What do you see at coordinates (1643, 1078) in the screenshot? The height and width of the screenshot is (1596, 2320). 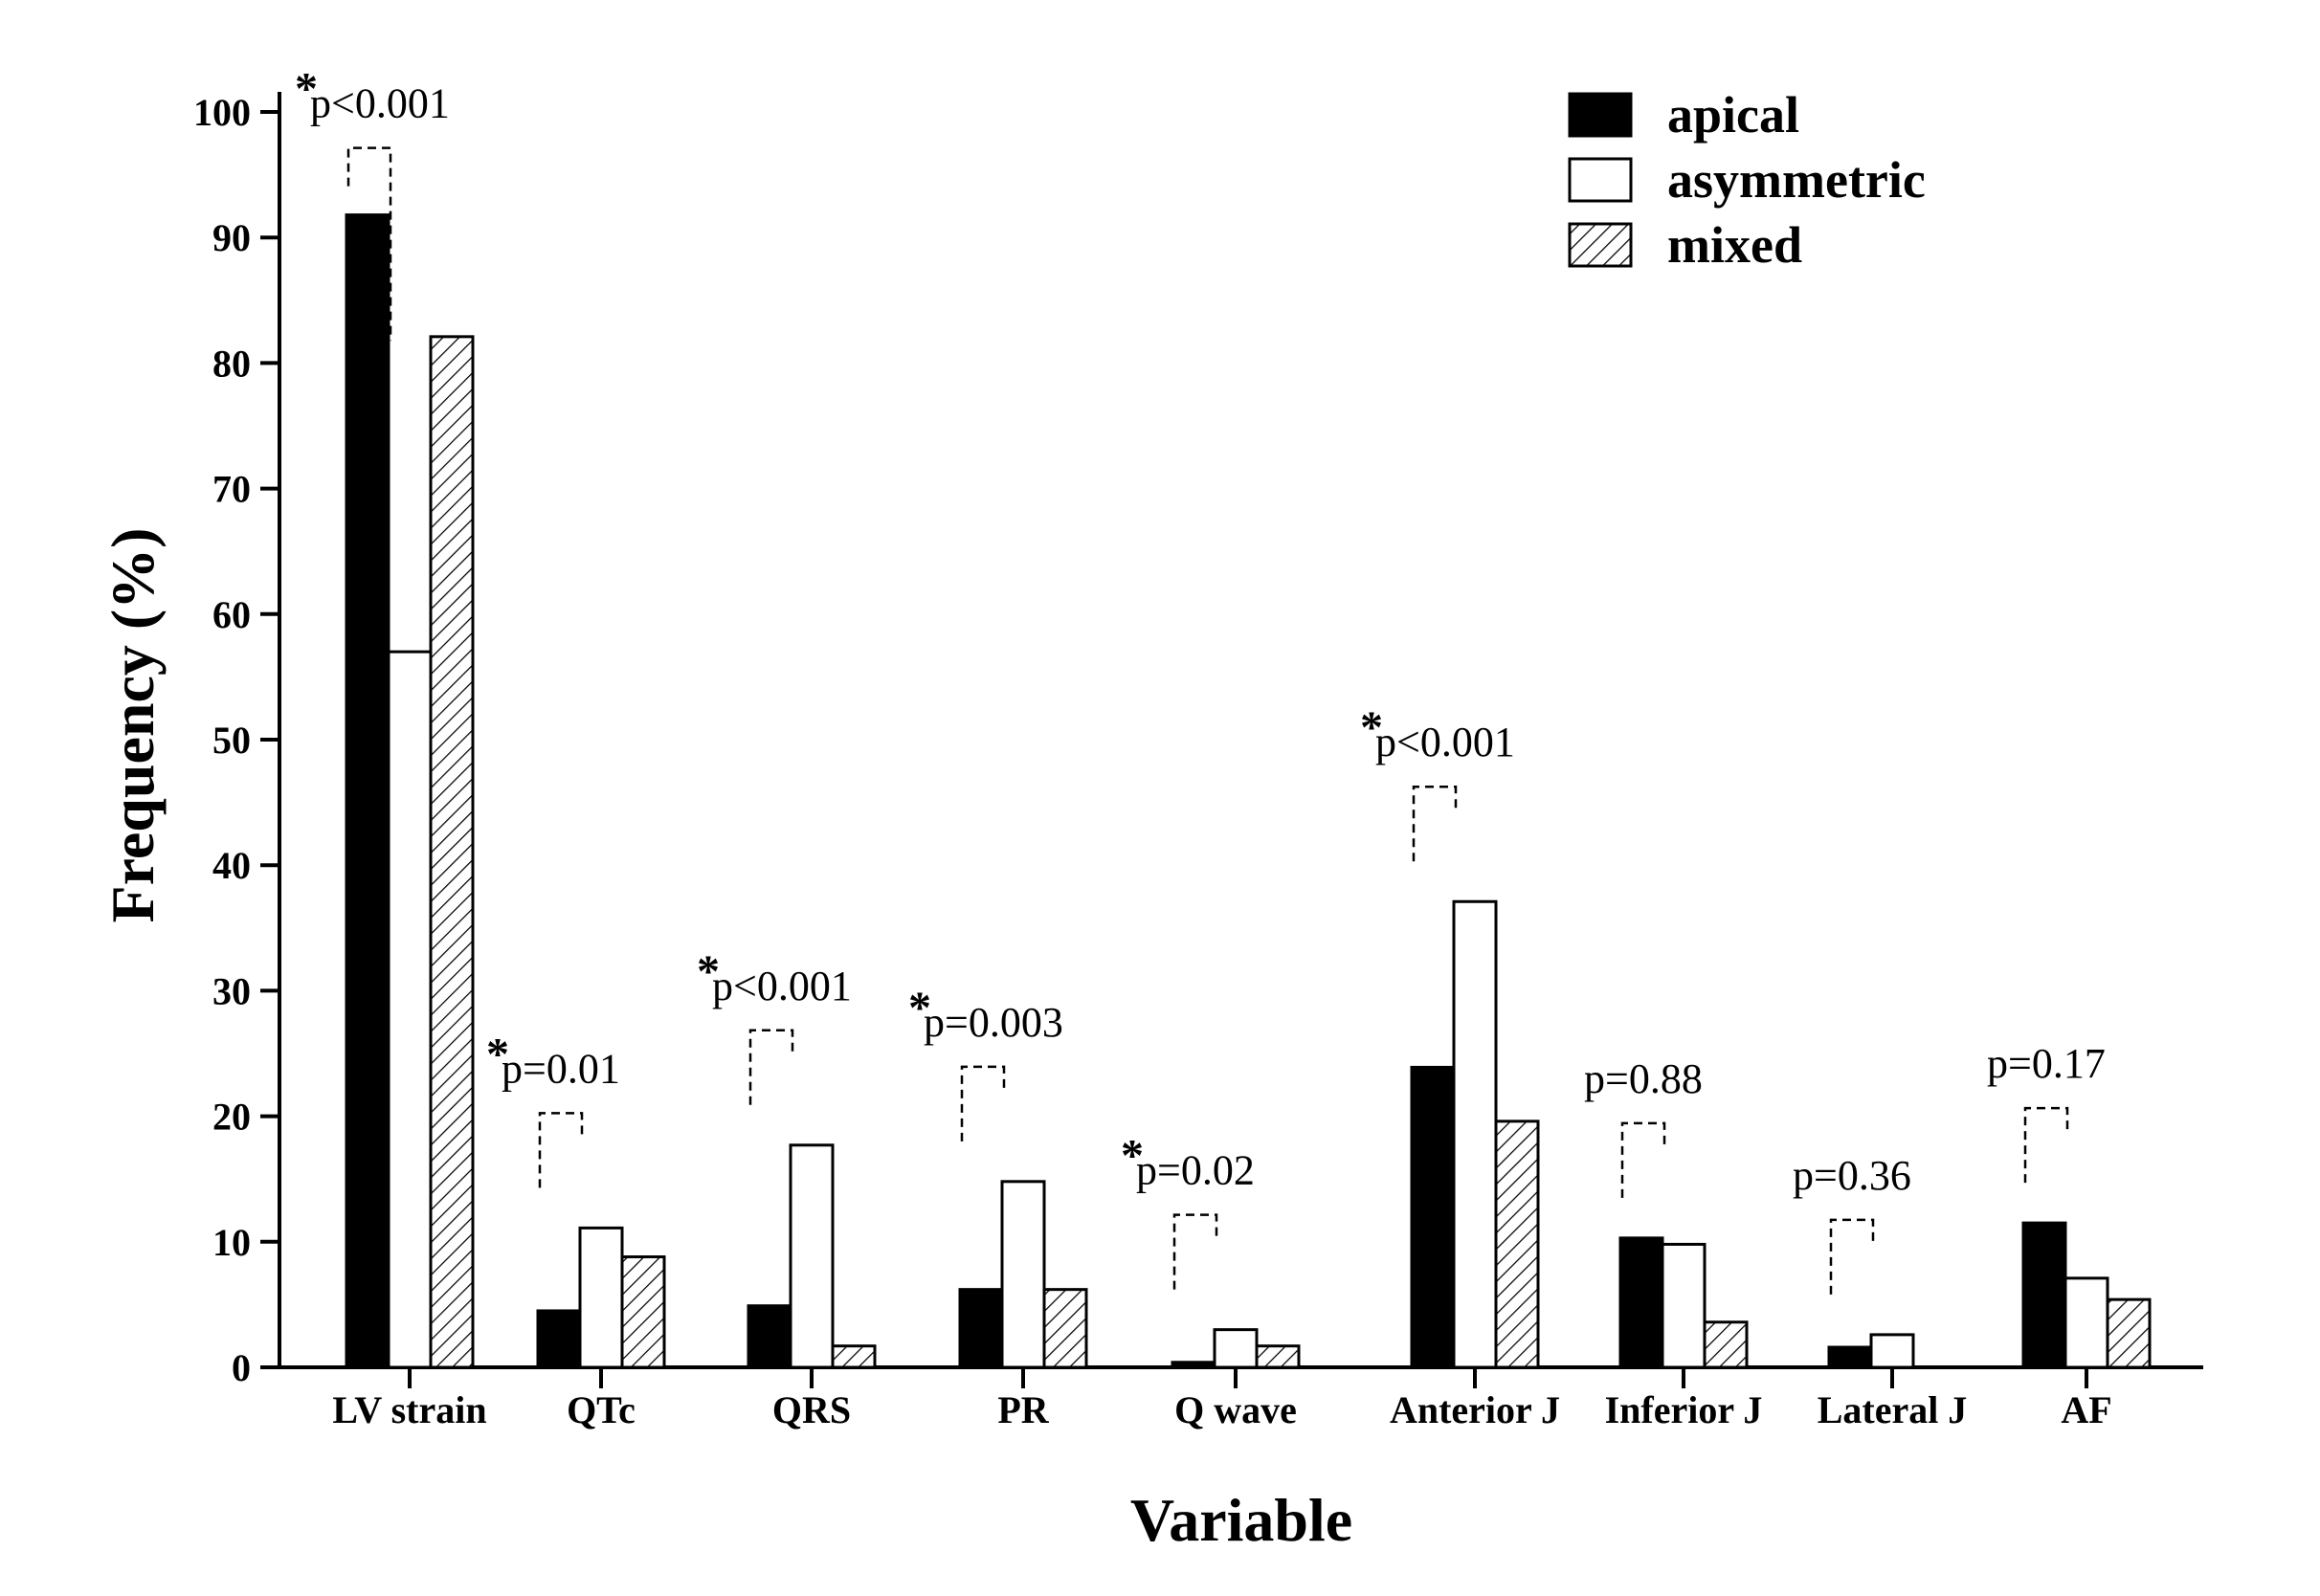 I see `p-value-label: p=0.88` at bounding box center [1643, 1078].